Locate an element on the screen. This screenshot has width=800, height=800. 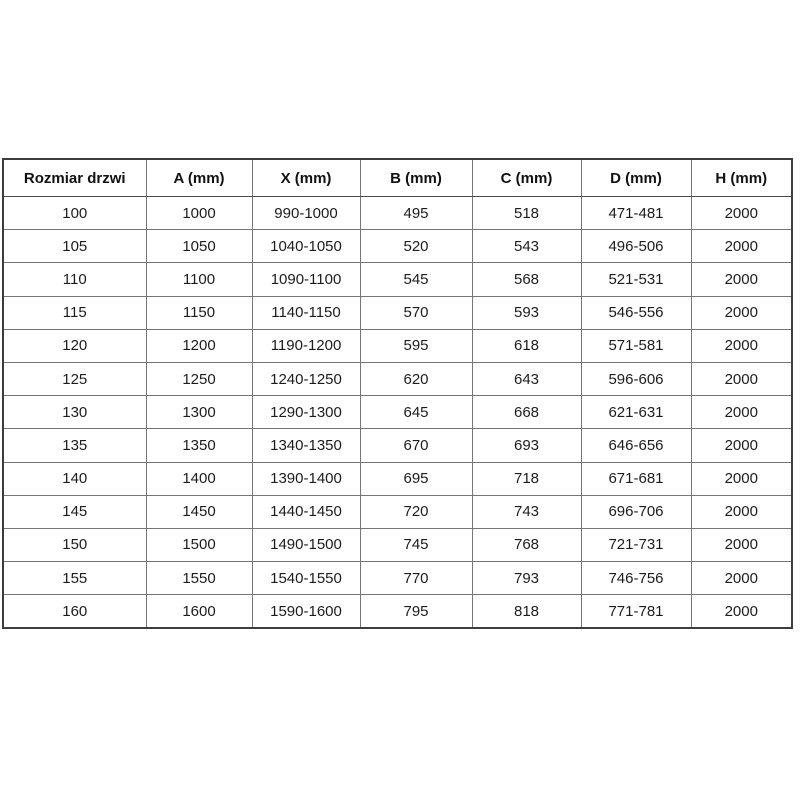
table-cell: 568 is located at coordinates (526, 279).